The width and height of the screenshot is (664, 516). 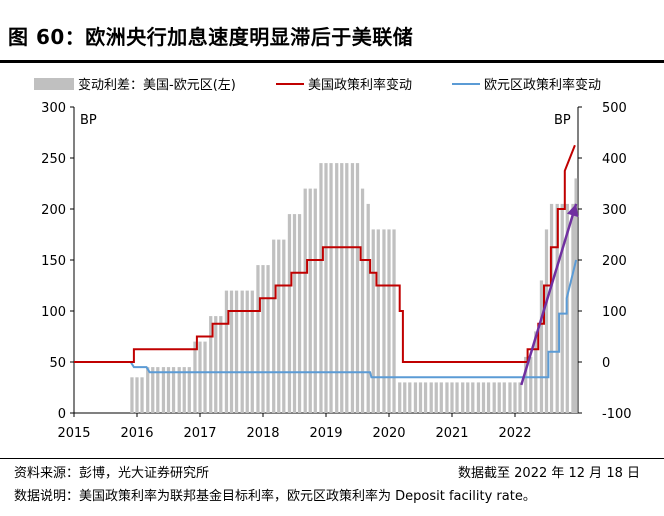 What do you see at coordinates (614, 108) in the screenshot?
I see `right-tick-label: 500` at bounding box center [614, 108].